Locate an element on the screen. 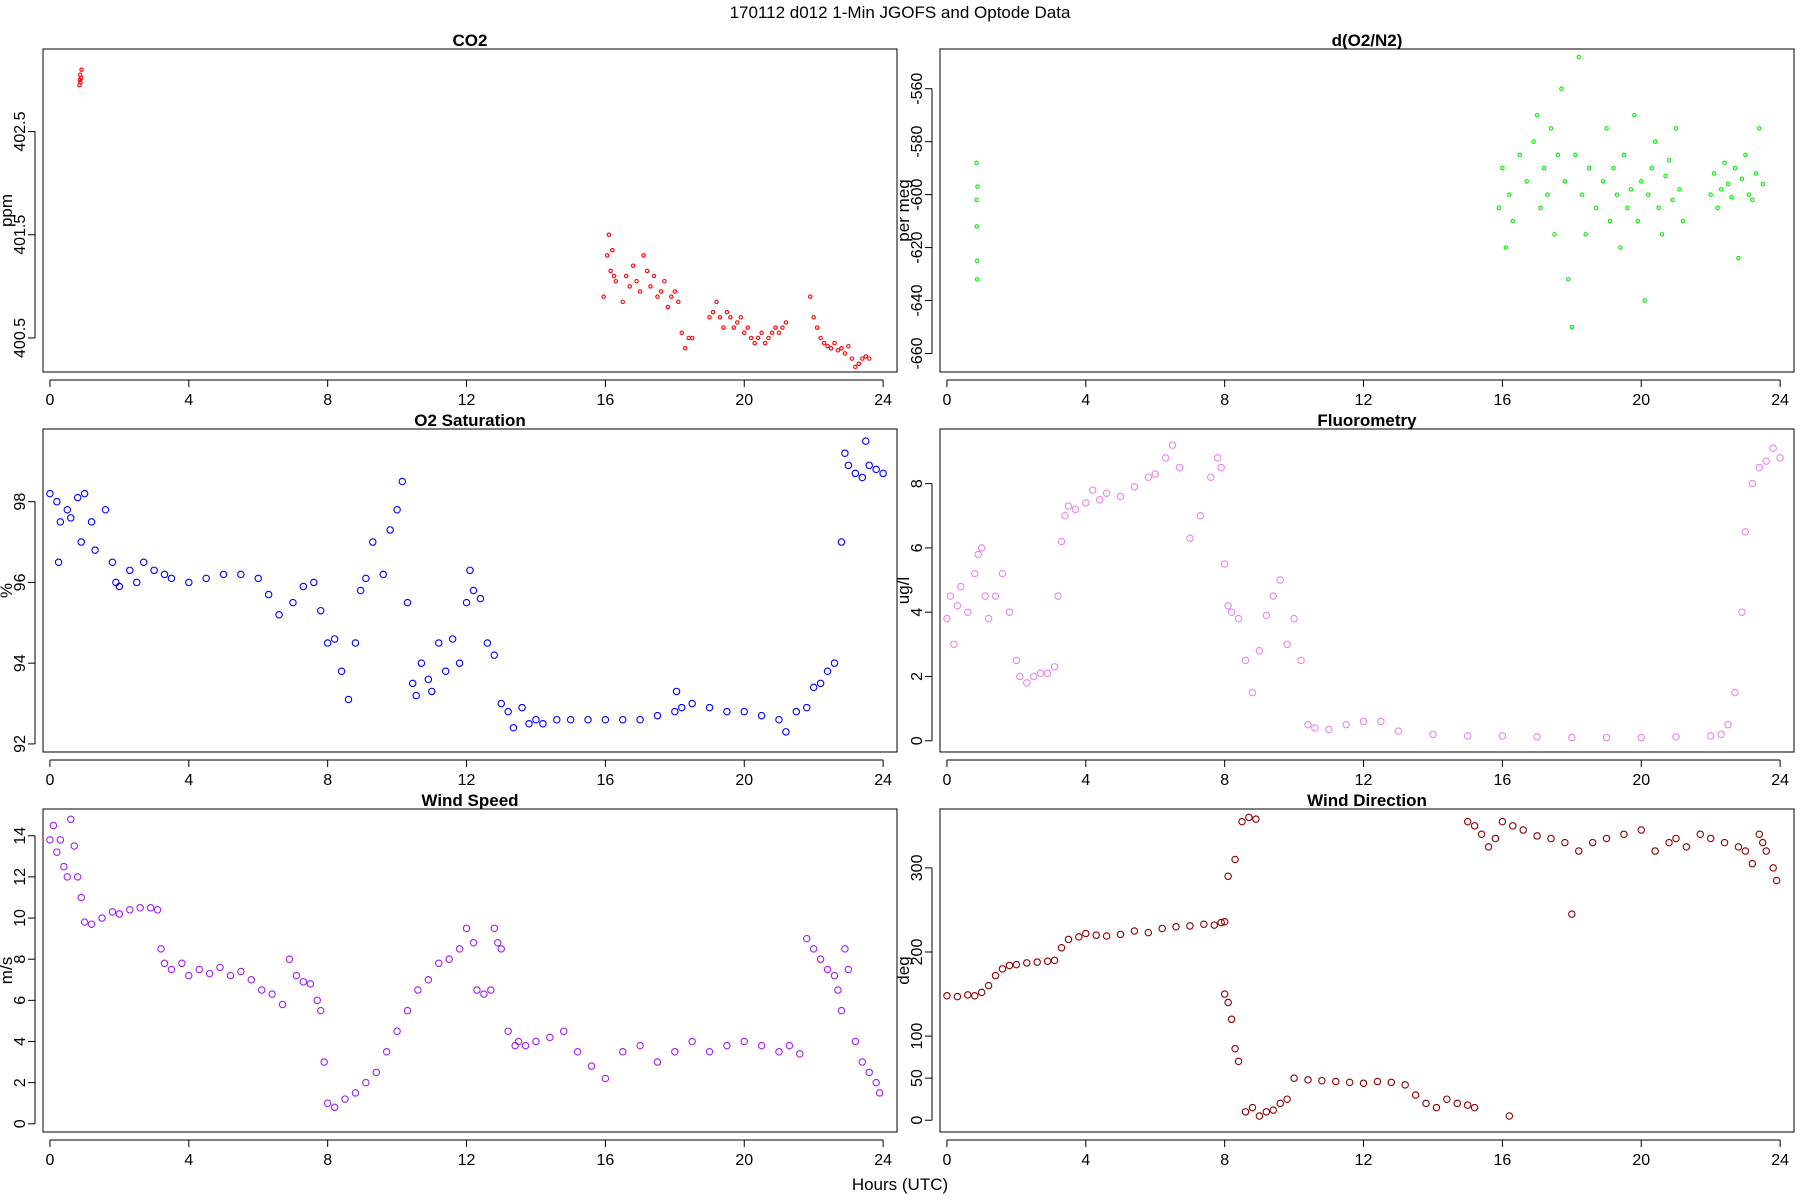 This screenshot has width=1800, height=1200. figure-title: 170112 d012 1-Min JGOFS and Optode Data is located at coordinates (900, 12).